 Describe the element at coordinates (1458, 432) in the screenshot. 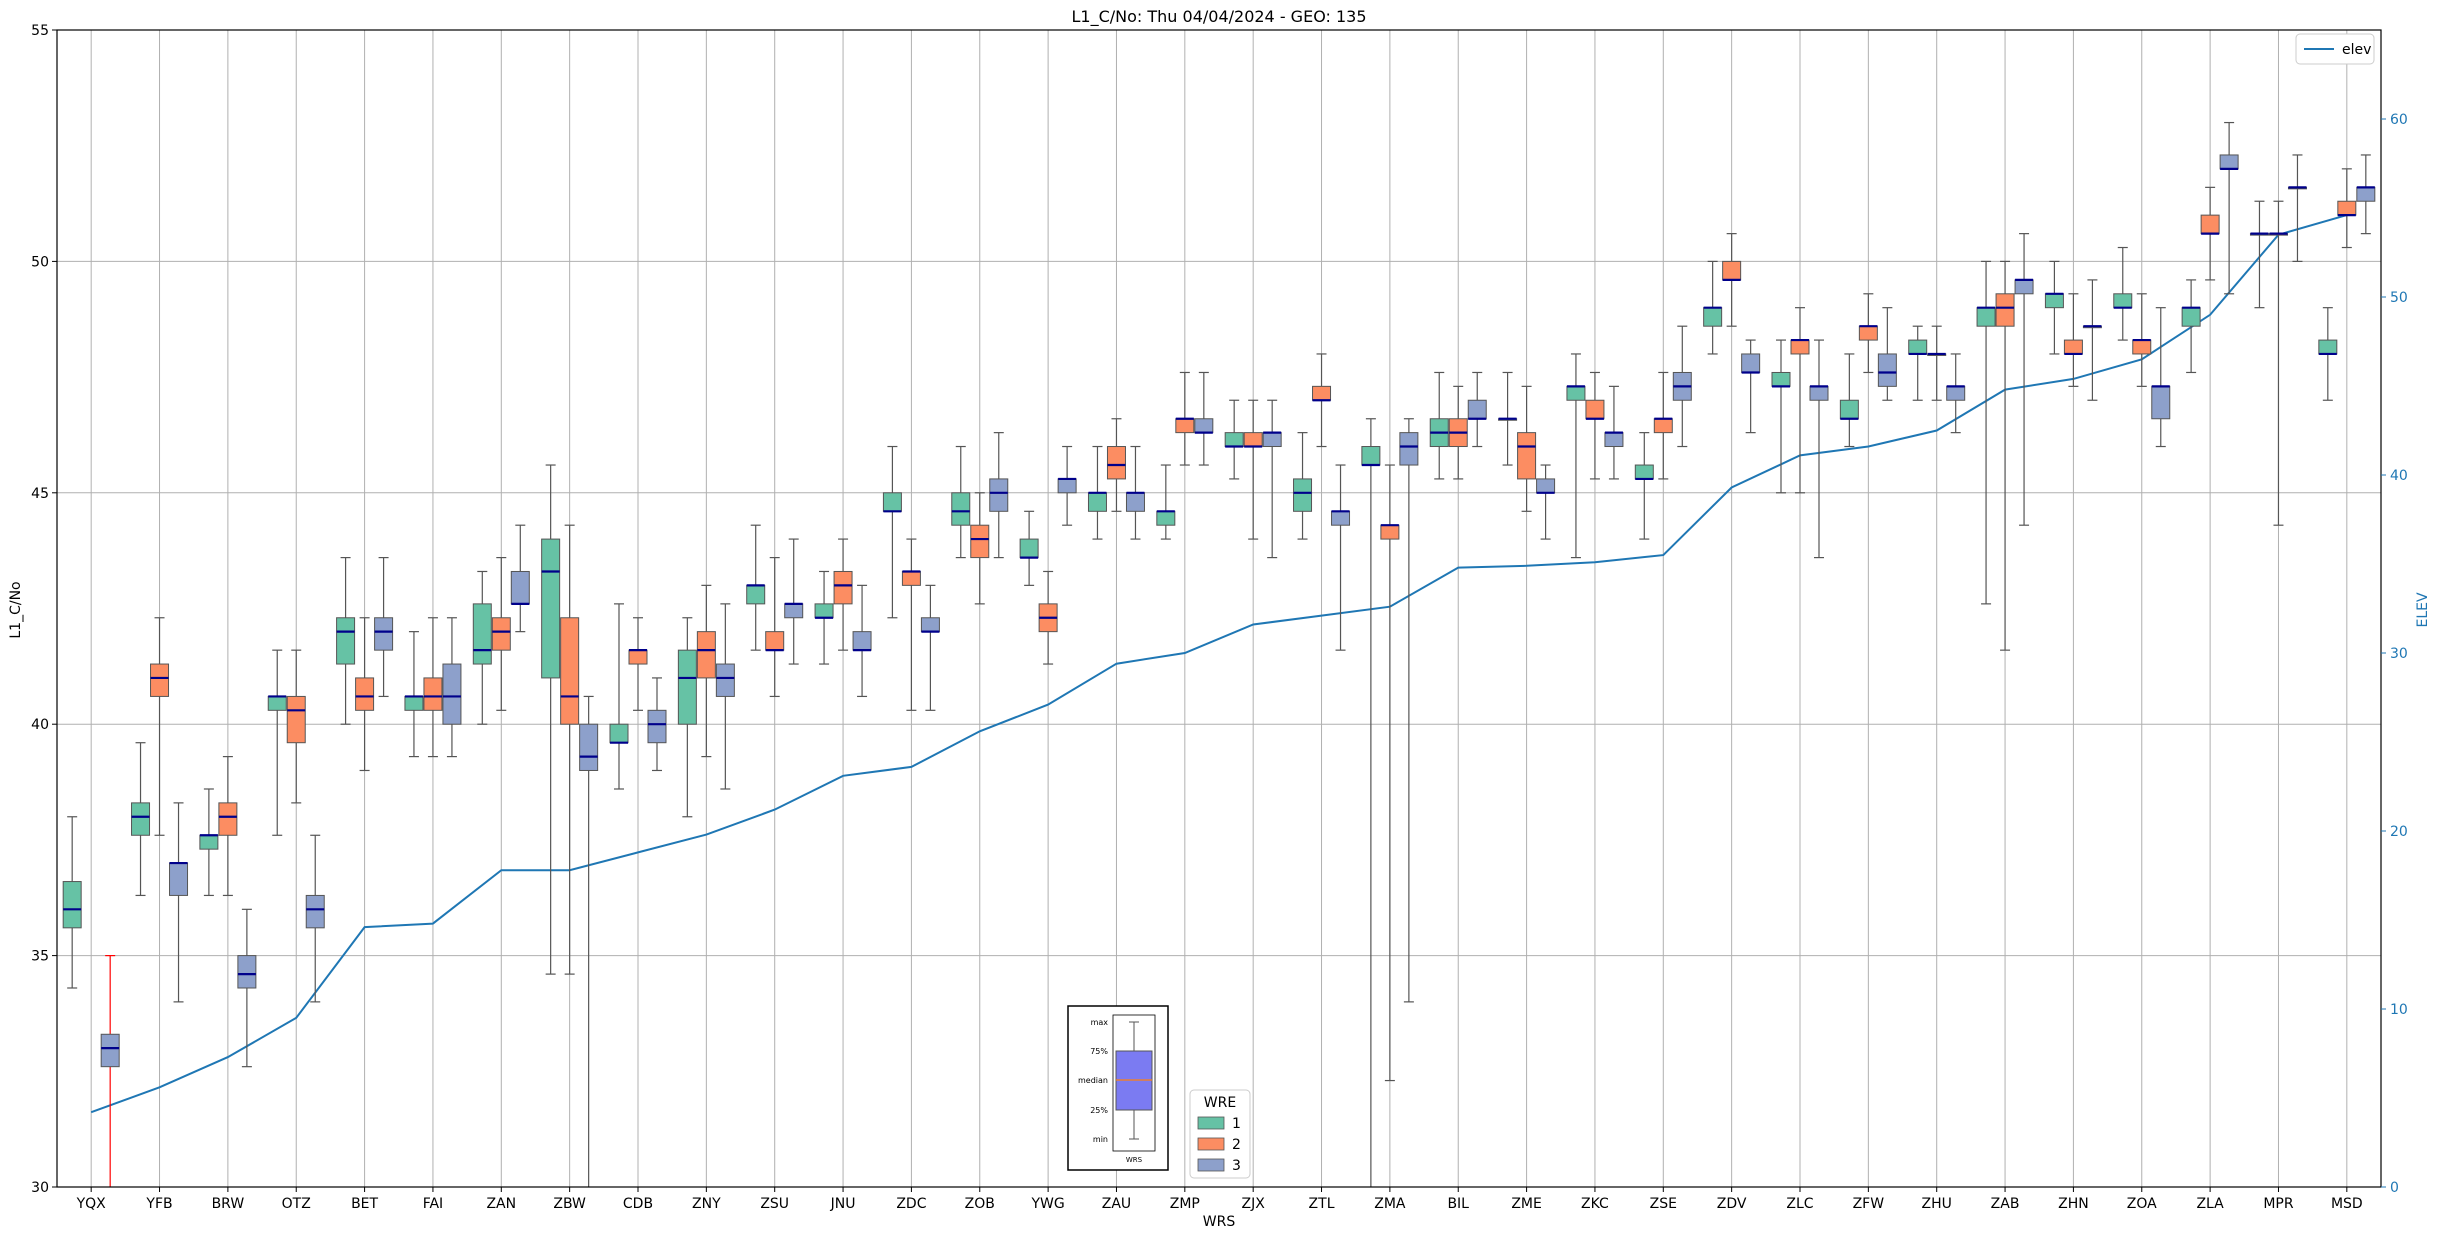

I see `box-bil-wre2` at that location.